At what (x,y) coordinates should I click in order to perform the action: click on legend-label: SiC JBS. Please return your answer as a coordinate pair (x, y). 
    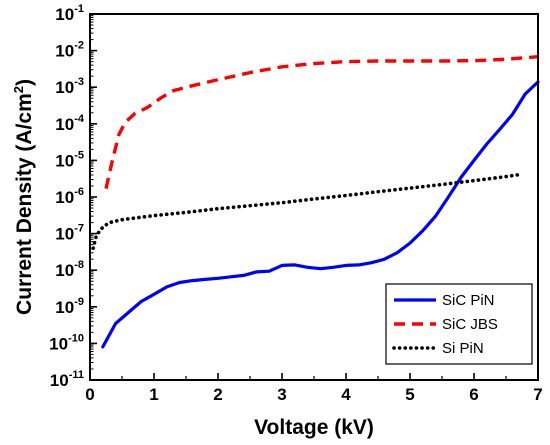
    Looking at the image, I should click on (470, 324).